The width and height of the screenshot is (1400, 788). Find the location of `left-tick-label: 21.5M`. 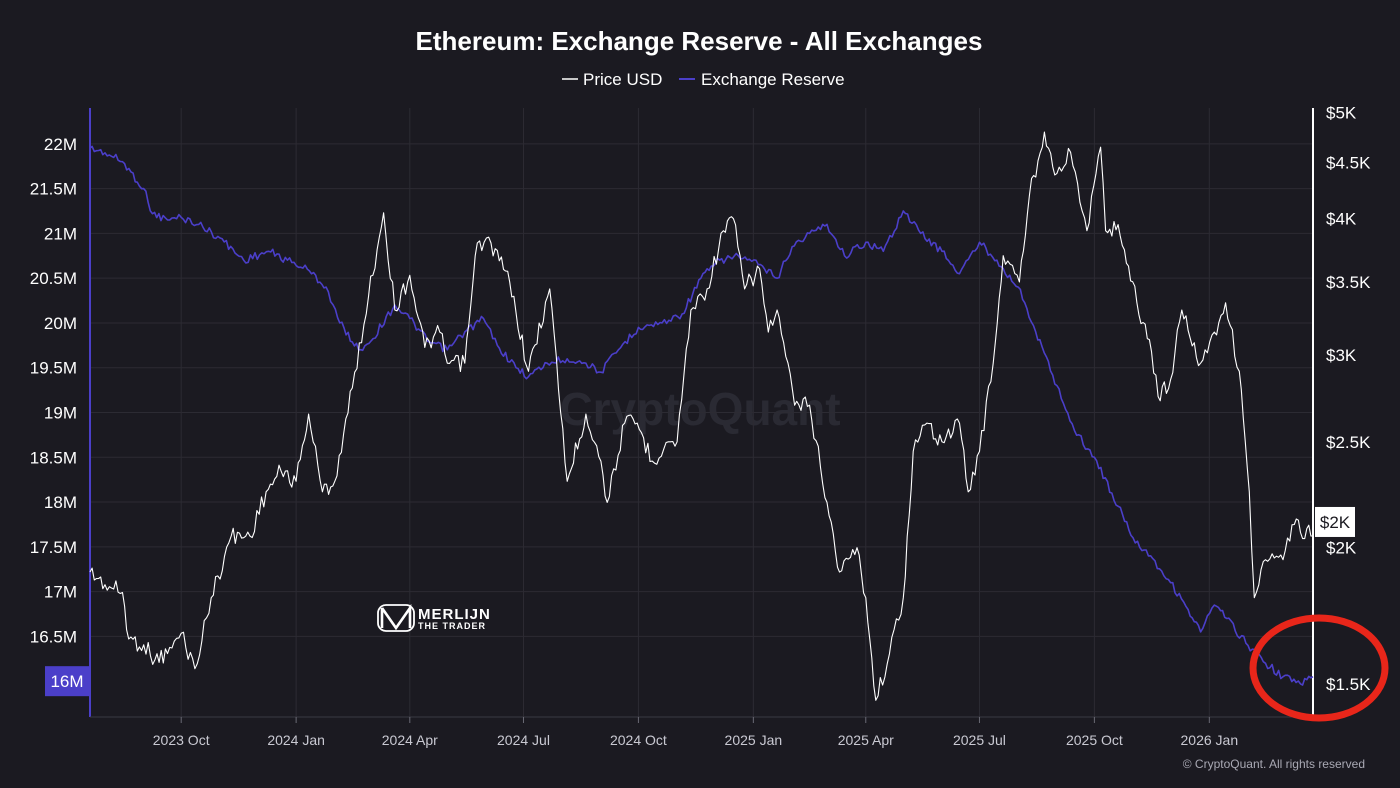

left-tick-label: 21.5M is located at coordinates (53, 189).